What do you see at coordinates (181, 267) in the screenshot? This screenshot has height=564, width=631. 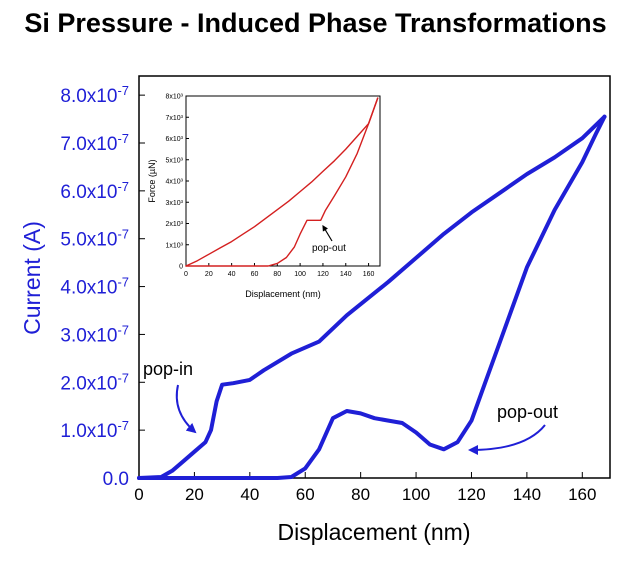 I see `inset-y-tick-label: 0` at bounding box center [181, 267].